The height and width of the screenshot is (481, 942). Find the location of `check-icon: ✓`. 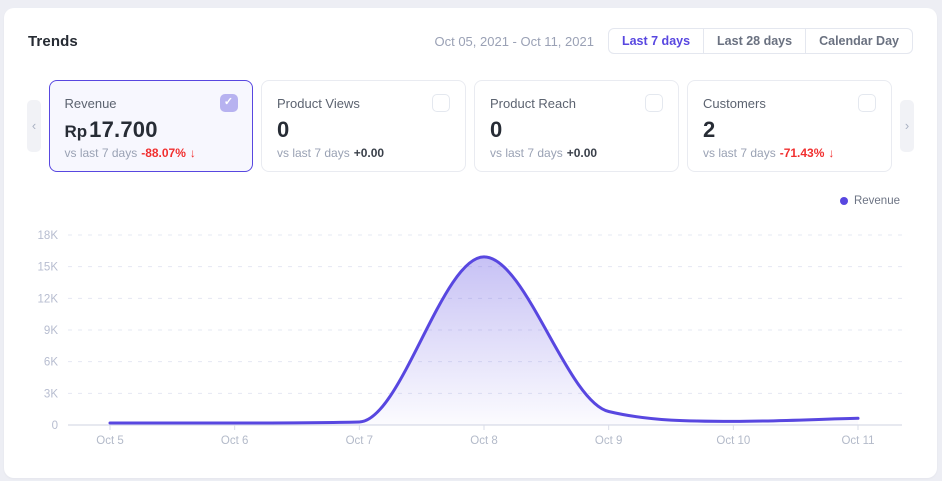

check-icon: ✓ is located at coordinates (228, 102).